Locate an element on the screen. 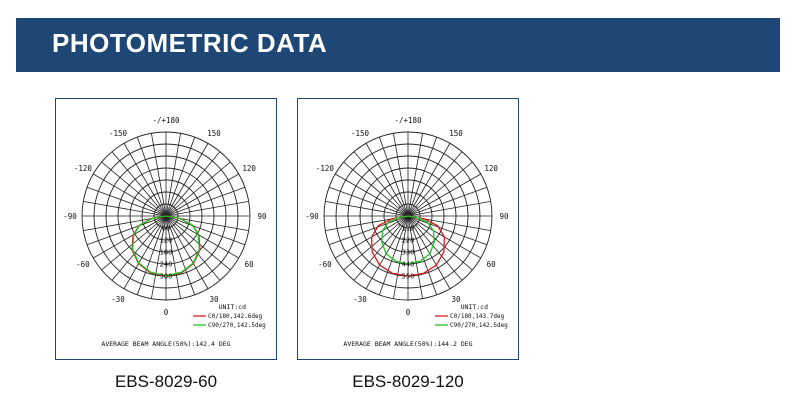 The width and height of the screenshot is (800, 408). polar-grid is located at coordinates (166, 216).